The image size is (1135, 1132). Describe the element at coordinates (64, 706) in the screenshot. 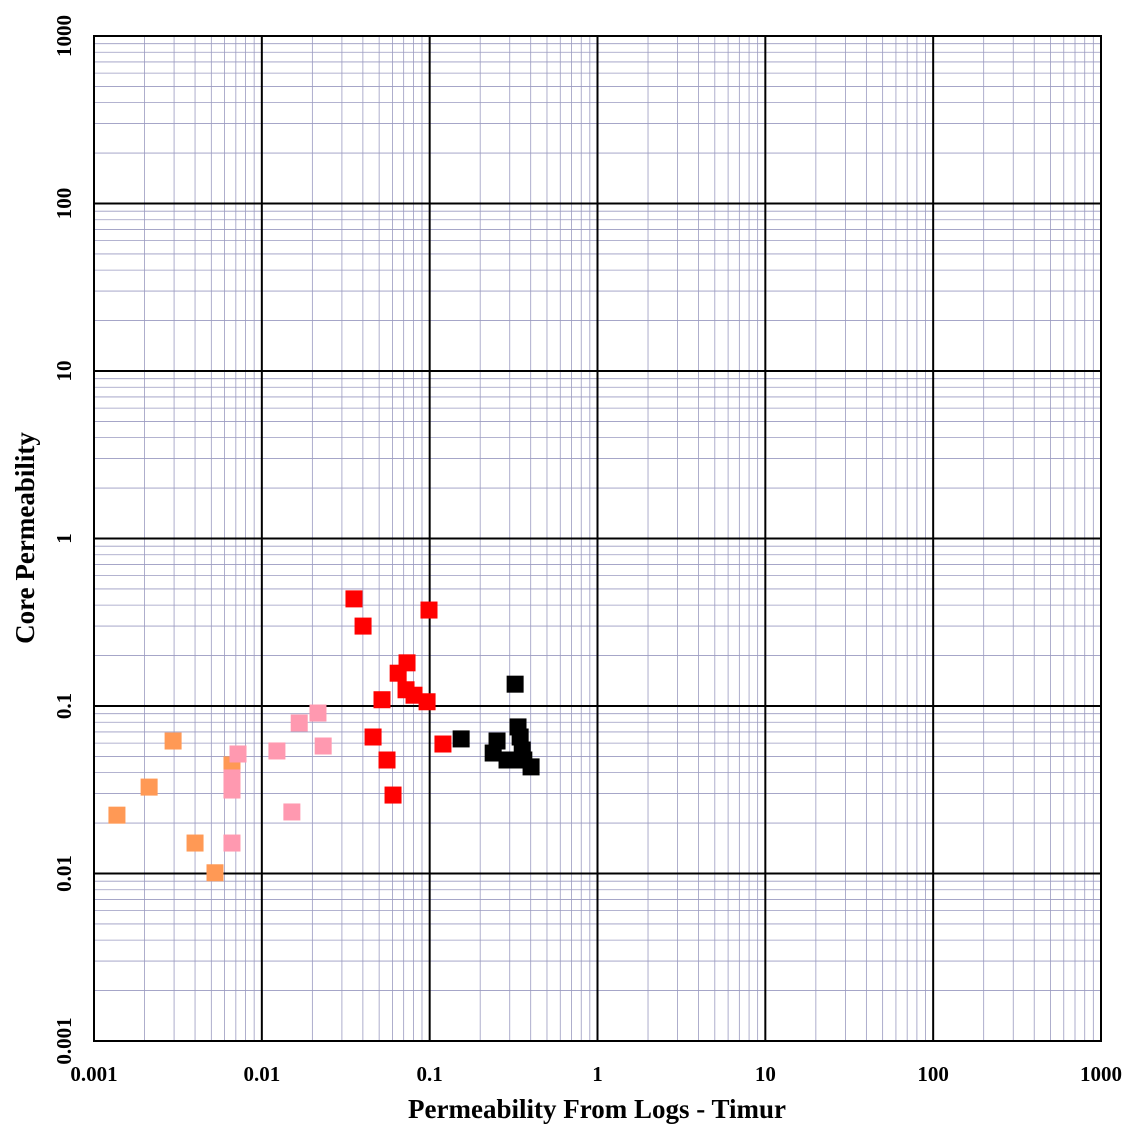

I see `y-tick-label: 0.1` at that location.